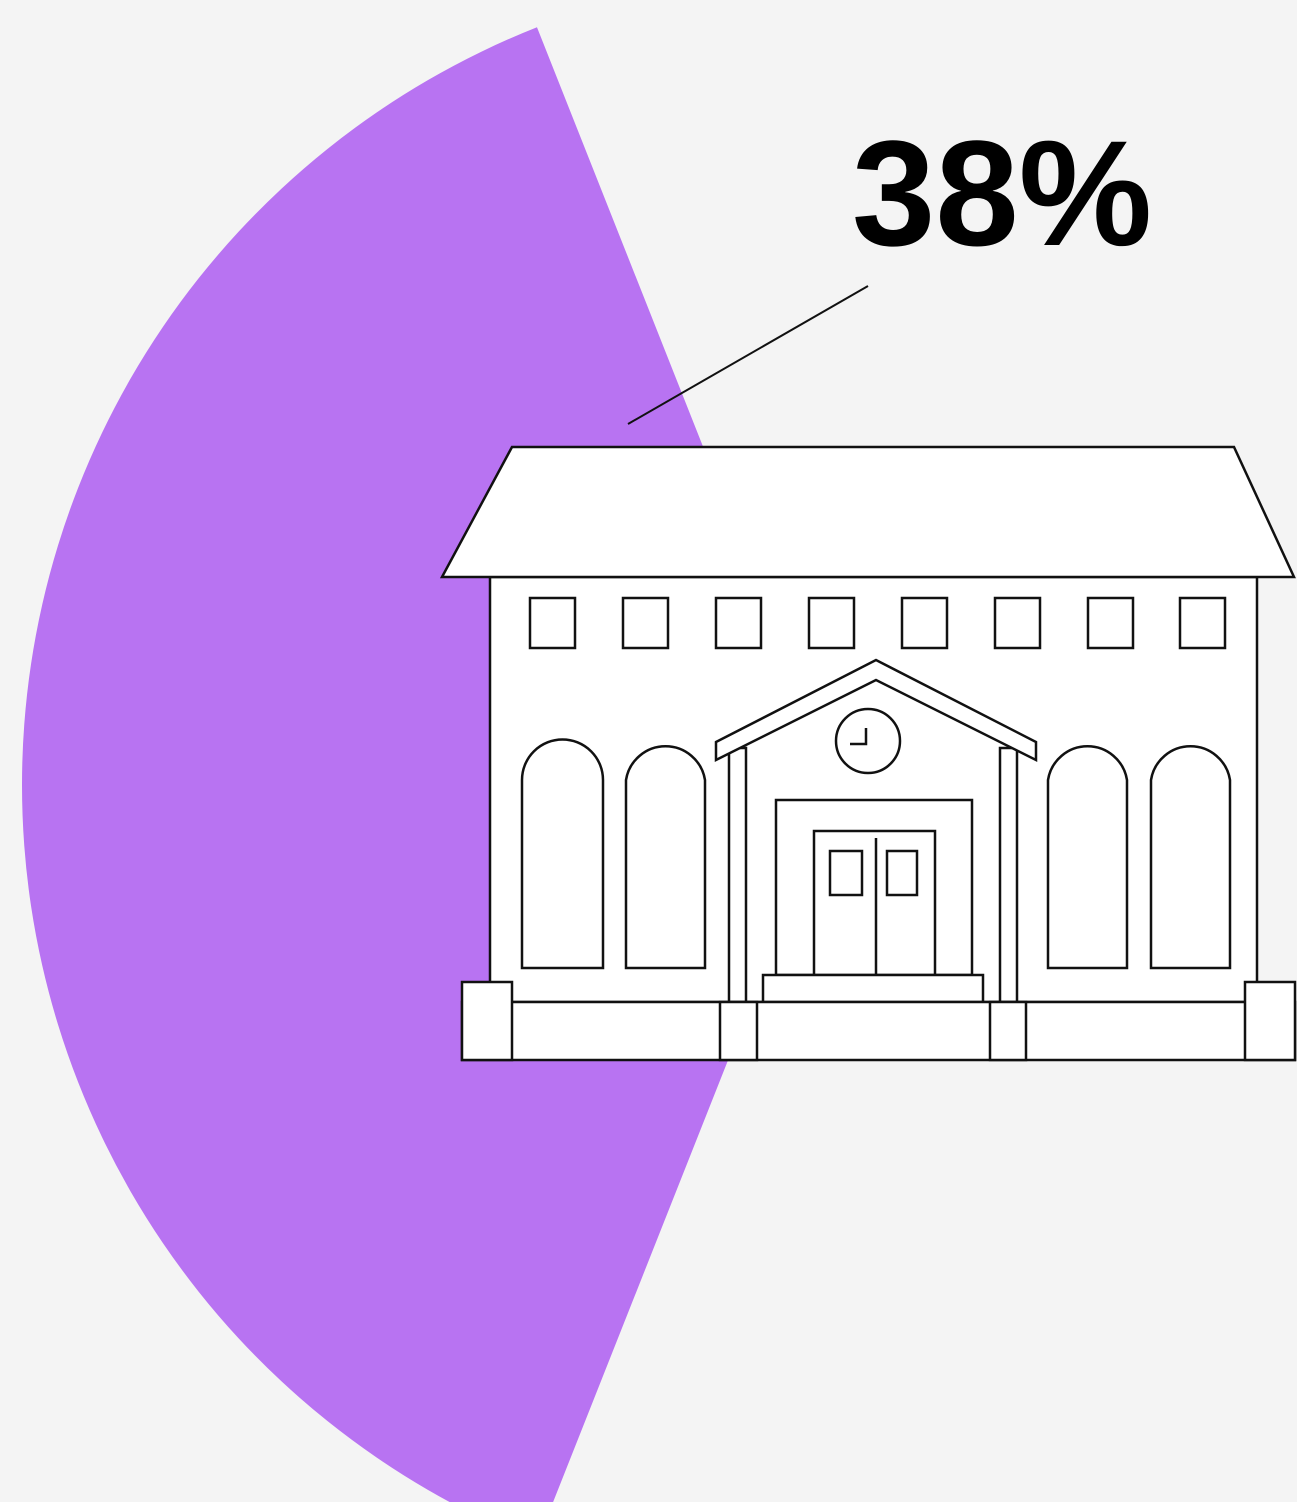 This screenshot has width=1297, height=1502. What do you see at coordinates (1002, 193) in the screenshot?
I see `value-label: 38%` at bounding box center [1002, 193].